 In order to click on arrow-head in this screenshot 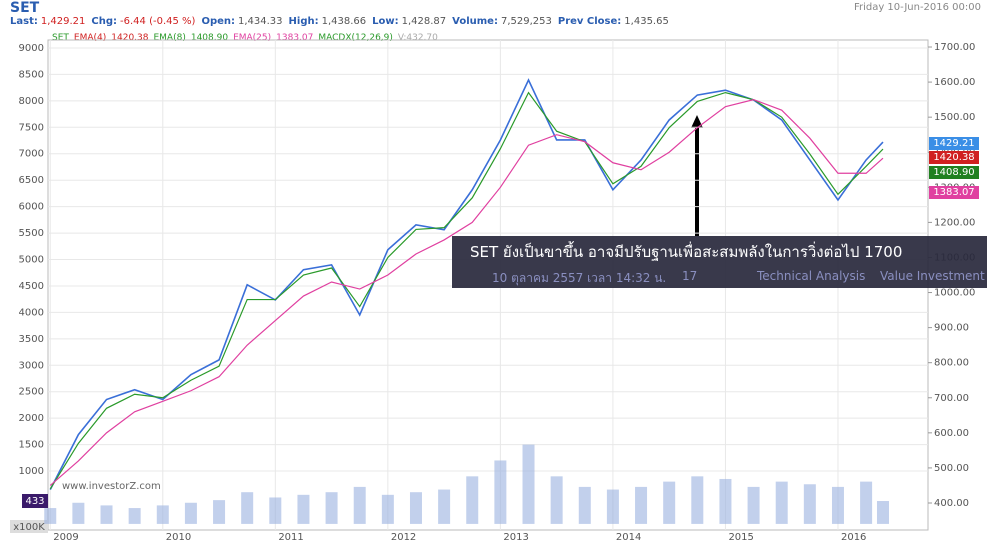, I will do `click(697, 121)`.